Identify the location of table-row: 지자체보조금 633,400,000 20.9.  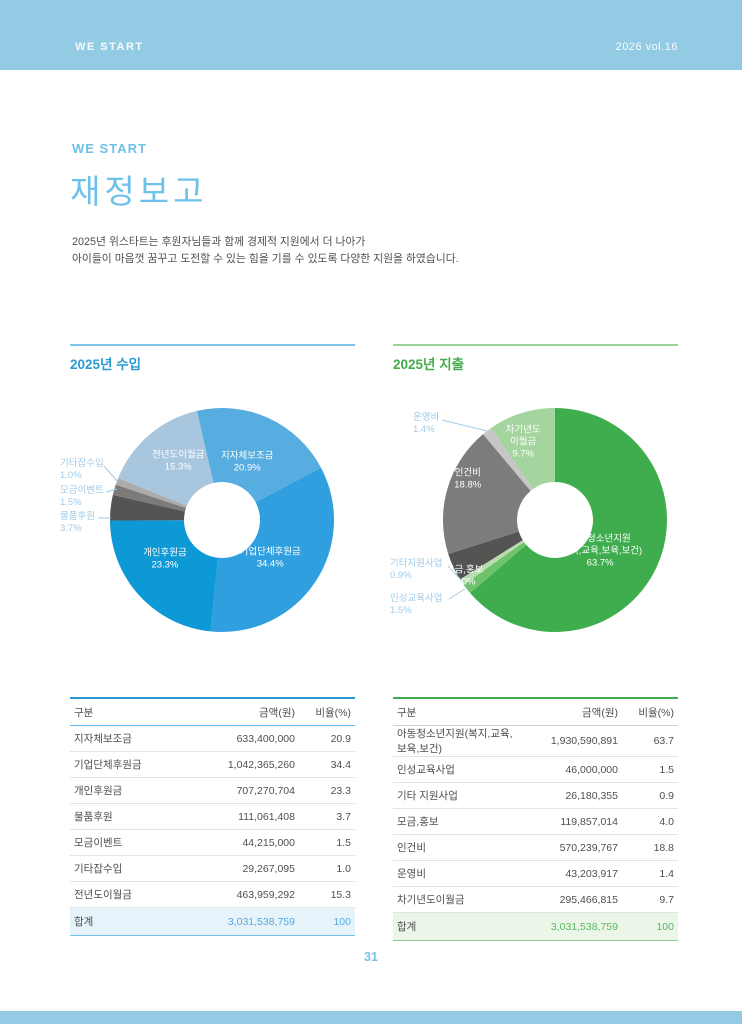
(212, 738).